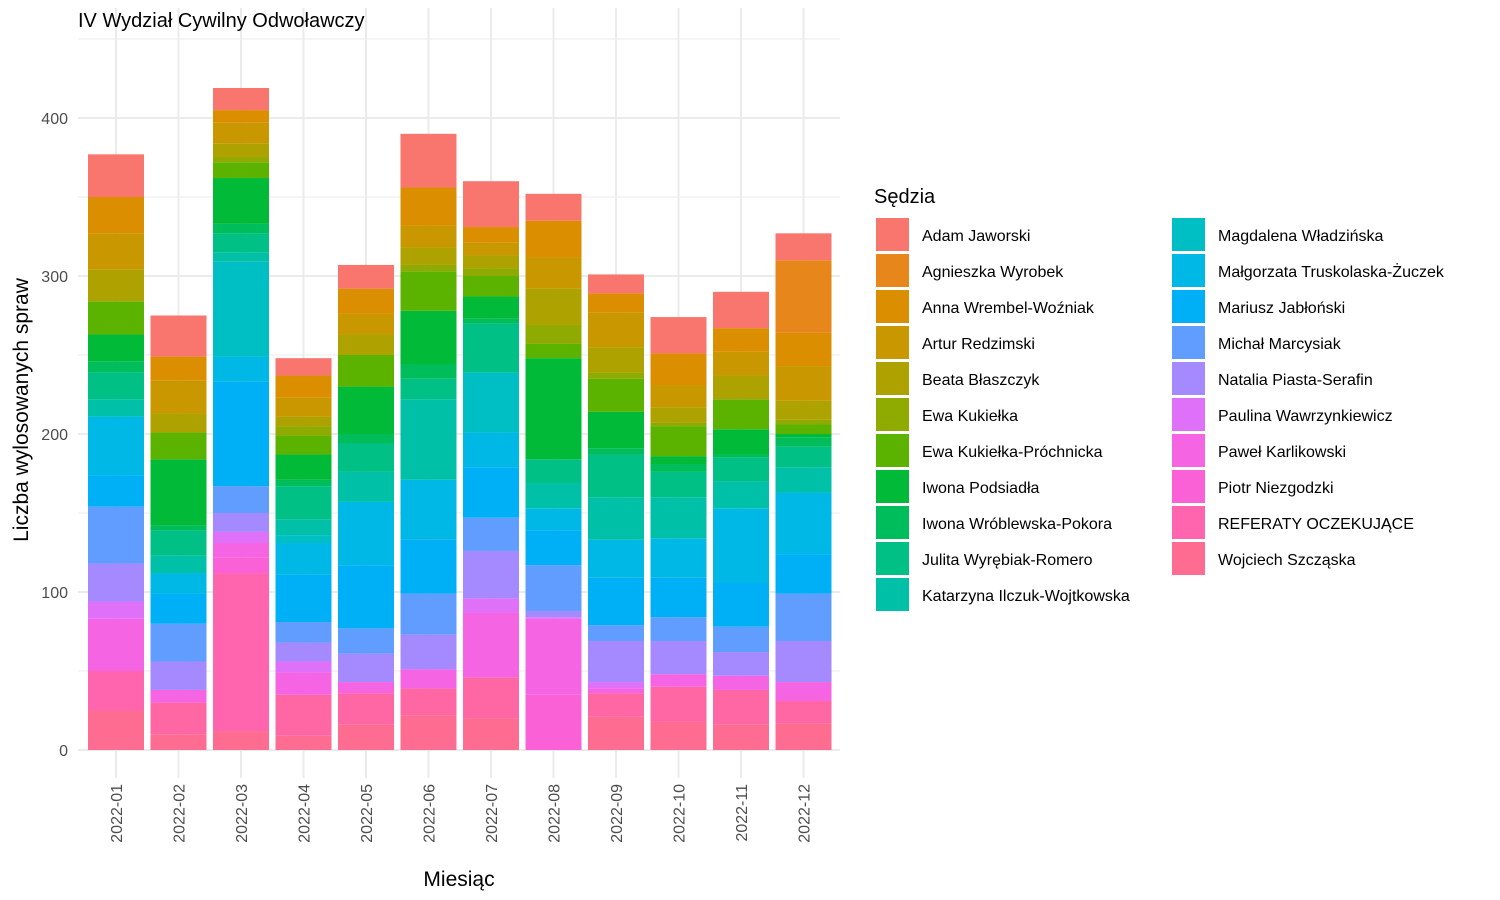 The width and height of the screenshot is (1500, 900). I want to click on legend-label: Paweł Karlikowski, so click(1282, 452).